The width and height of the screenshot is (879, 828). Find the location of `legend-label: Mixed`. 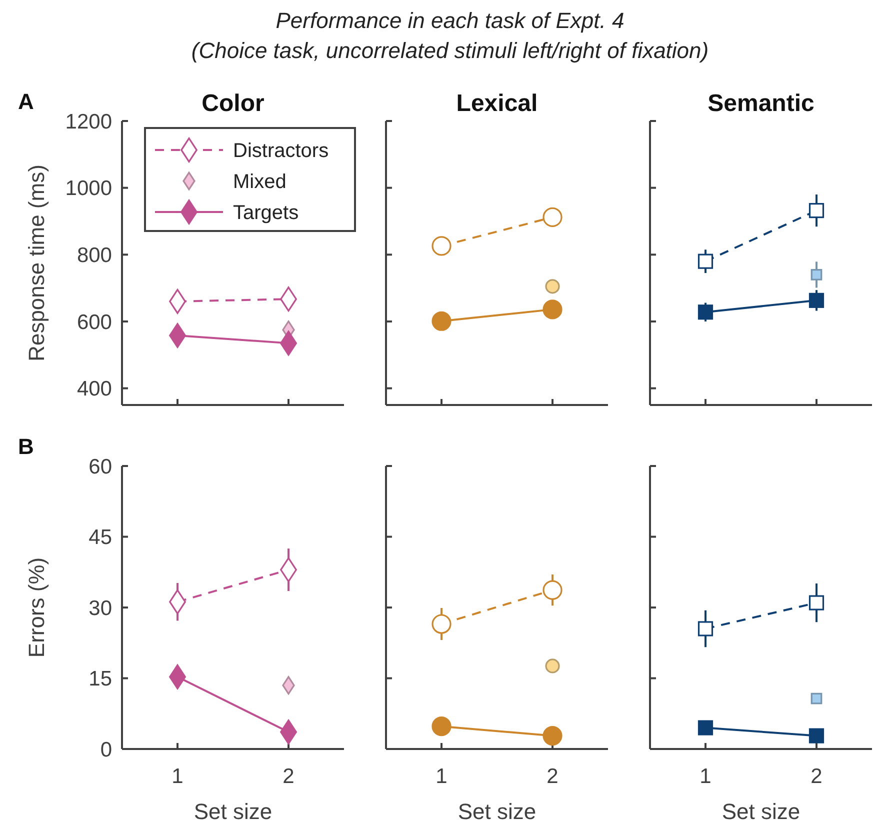

legend-label: Mixed is located at coordinates (259, 182).